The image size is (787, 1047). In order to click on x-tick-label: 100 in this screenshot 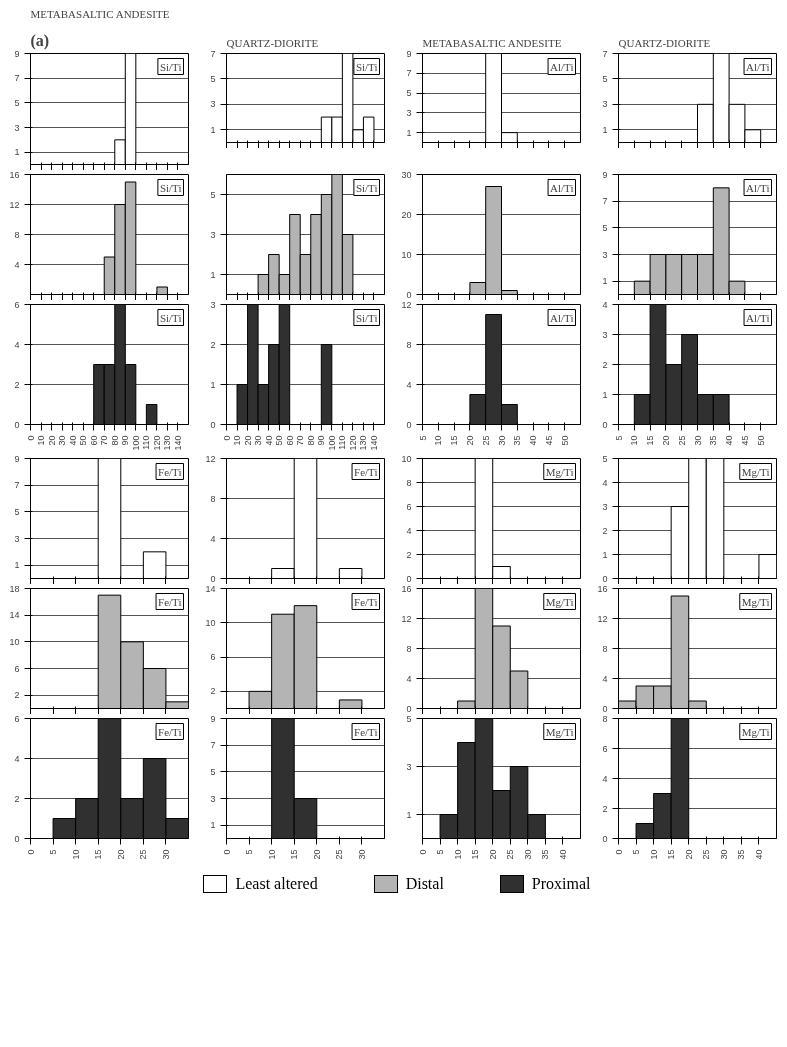, I will do `click(331, 443)`.